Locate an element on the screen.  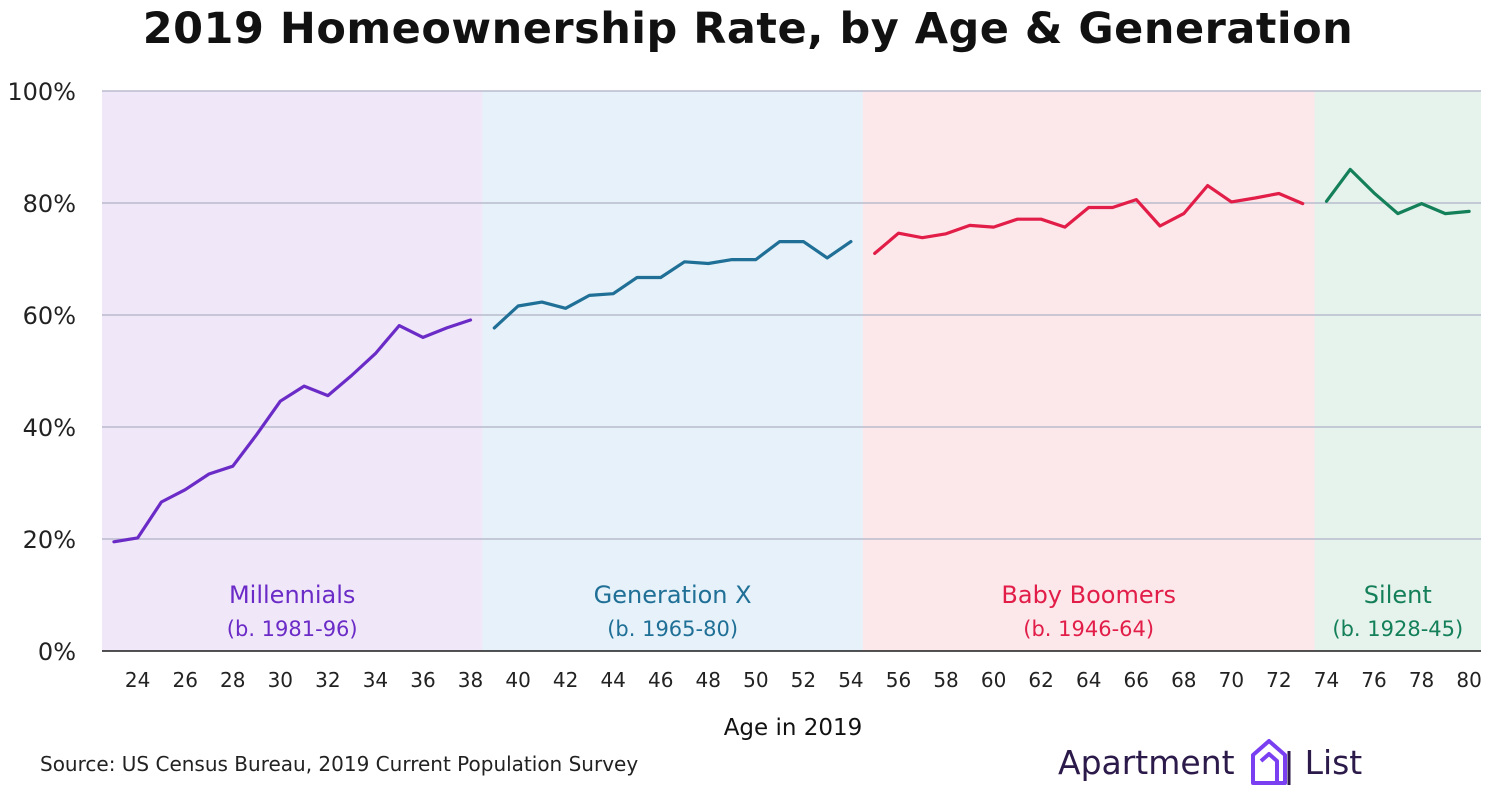
x-tick-label-16: 56 is located at coordinates (898, 680).